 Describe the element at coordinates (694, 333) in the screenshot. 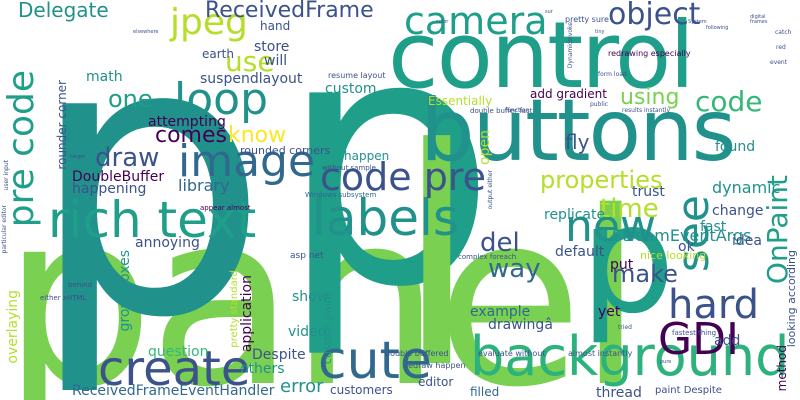

I see `word-fastest-thing: fastest thing` at that location.